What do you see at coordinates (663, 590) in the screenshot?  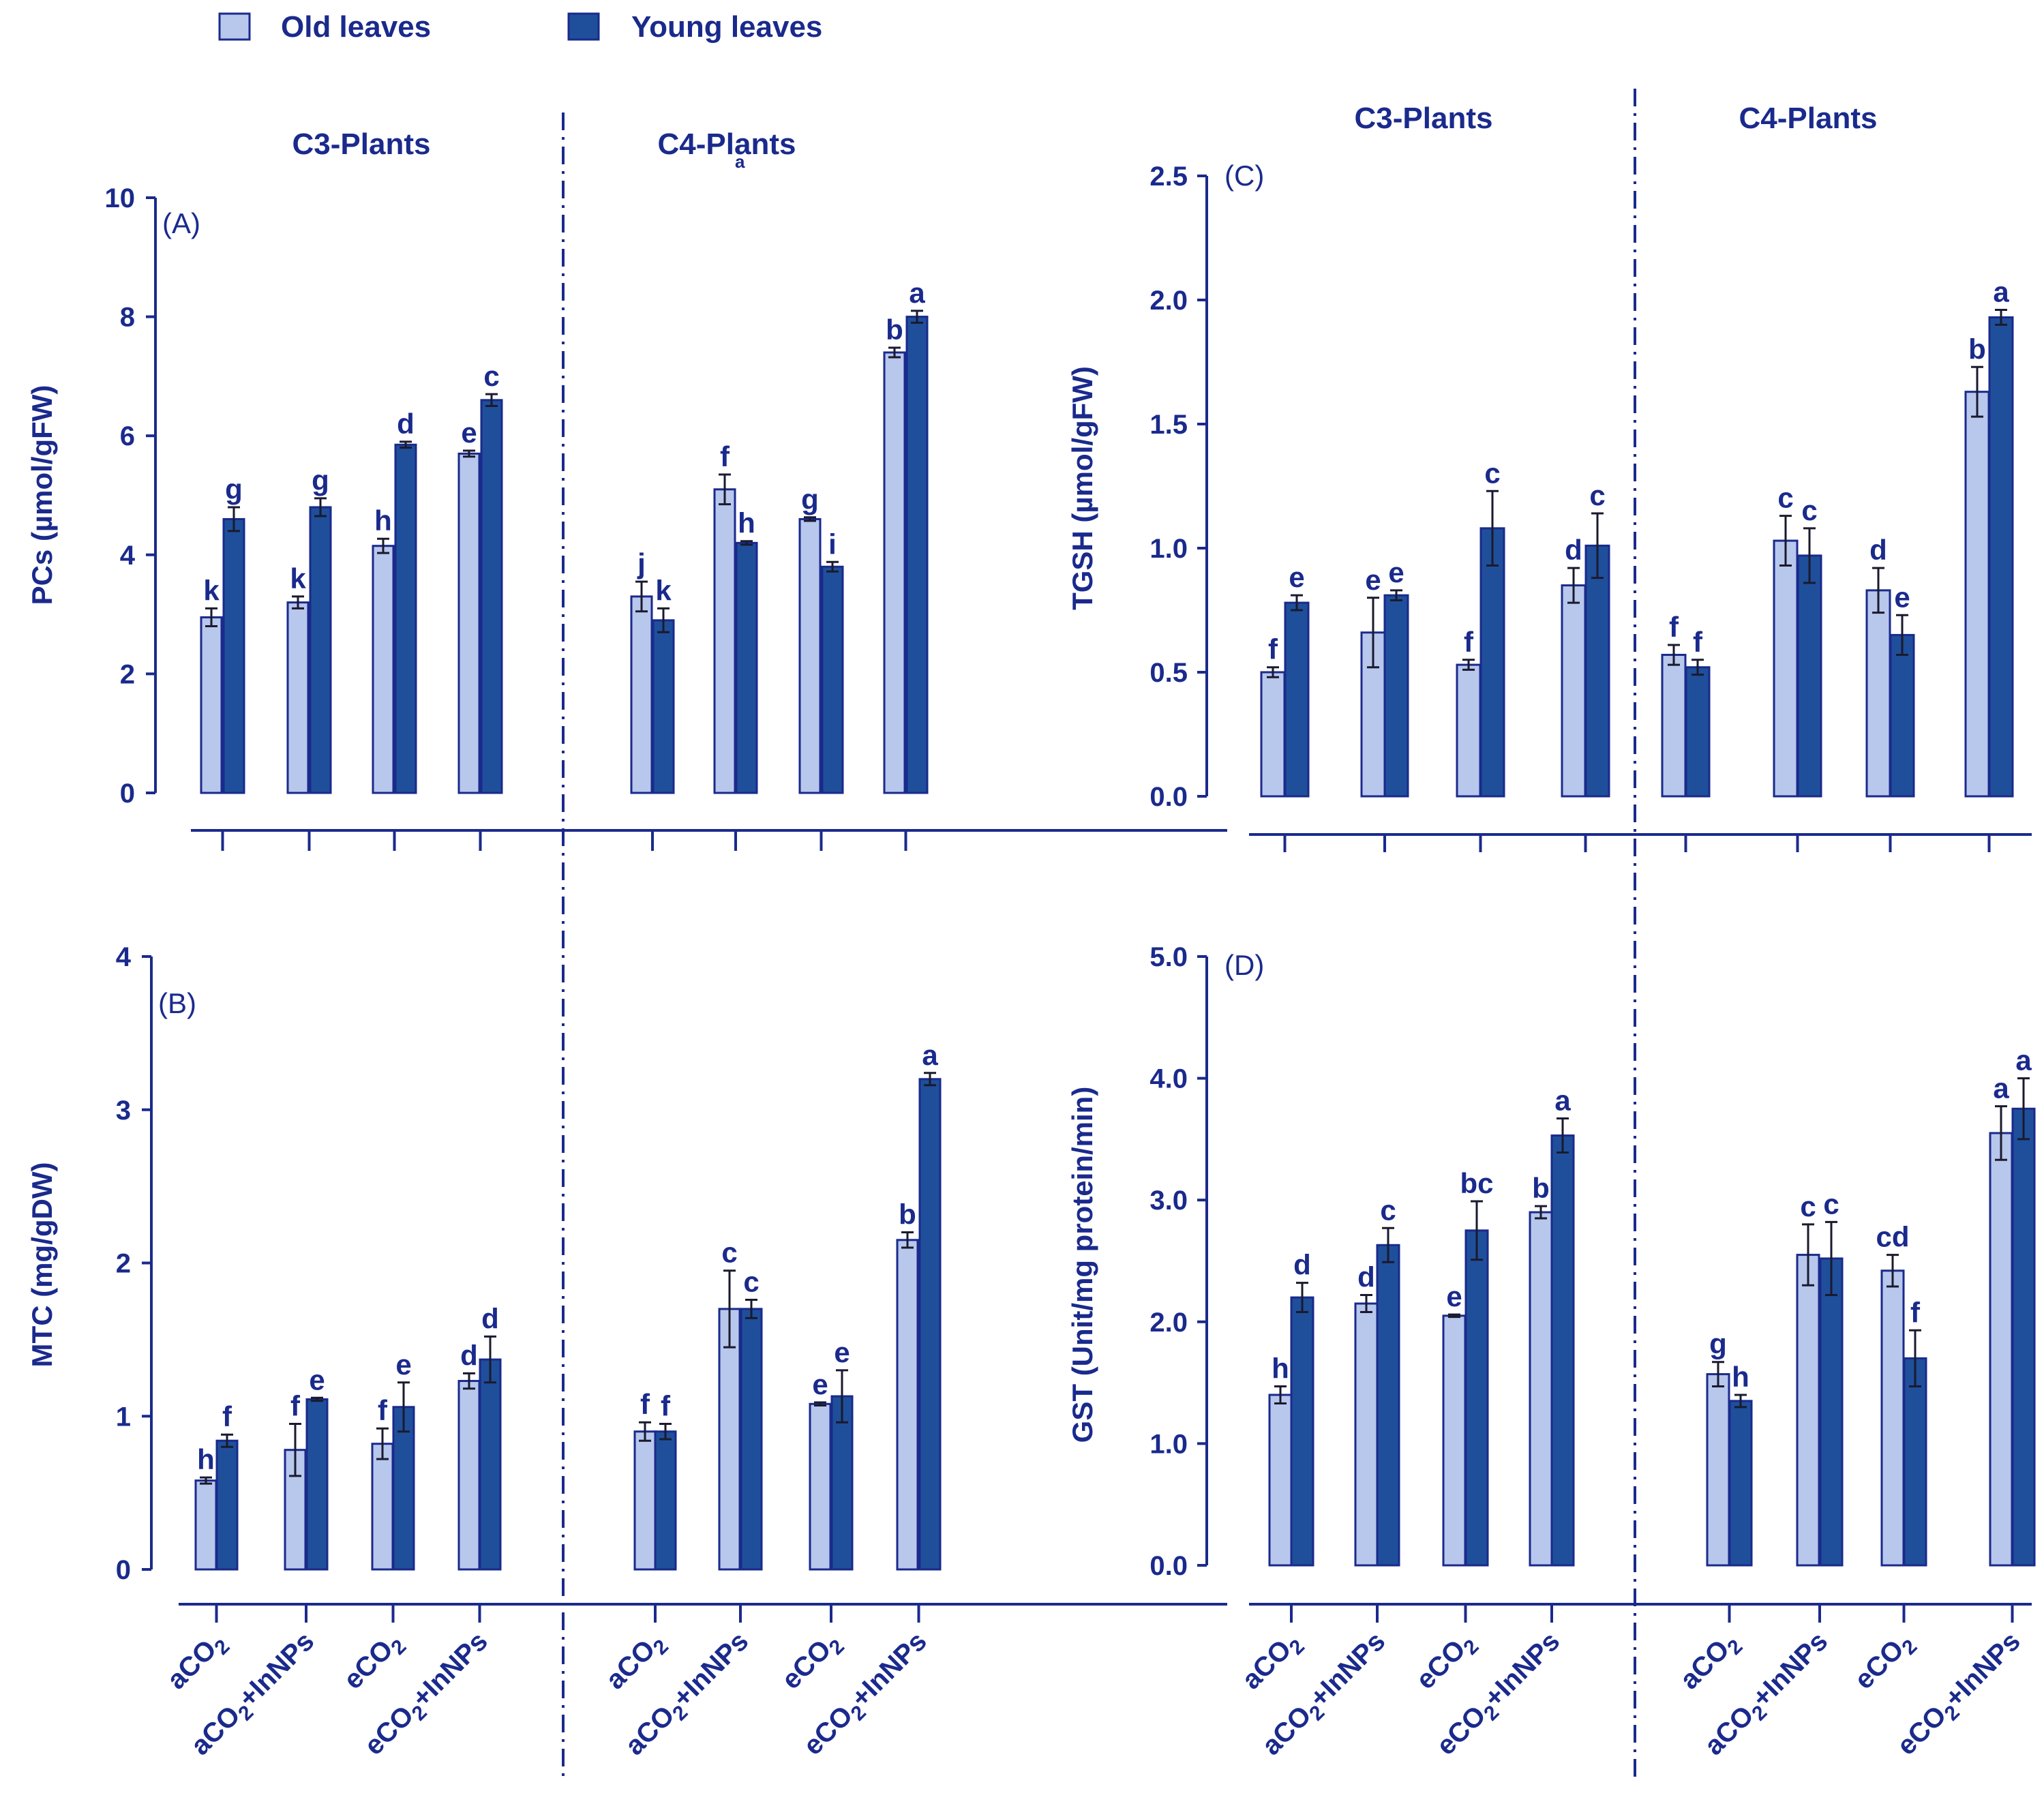 I see `sig-letter-young: k` at bounding box center [663, 590].